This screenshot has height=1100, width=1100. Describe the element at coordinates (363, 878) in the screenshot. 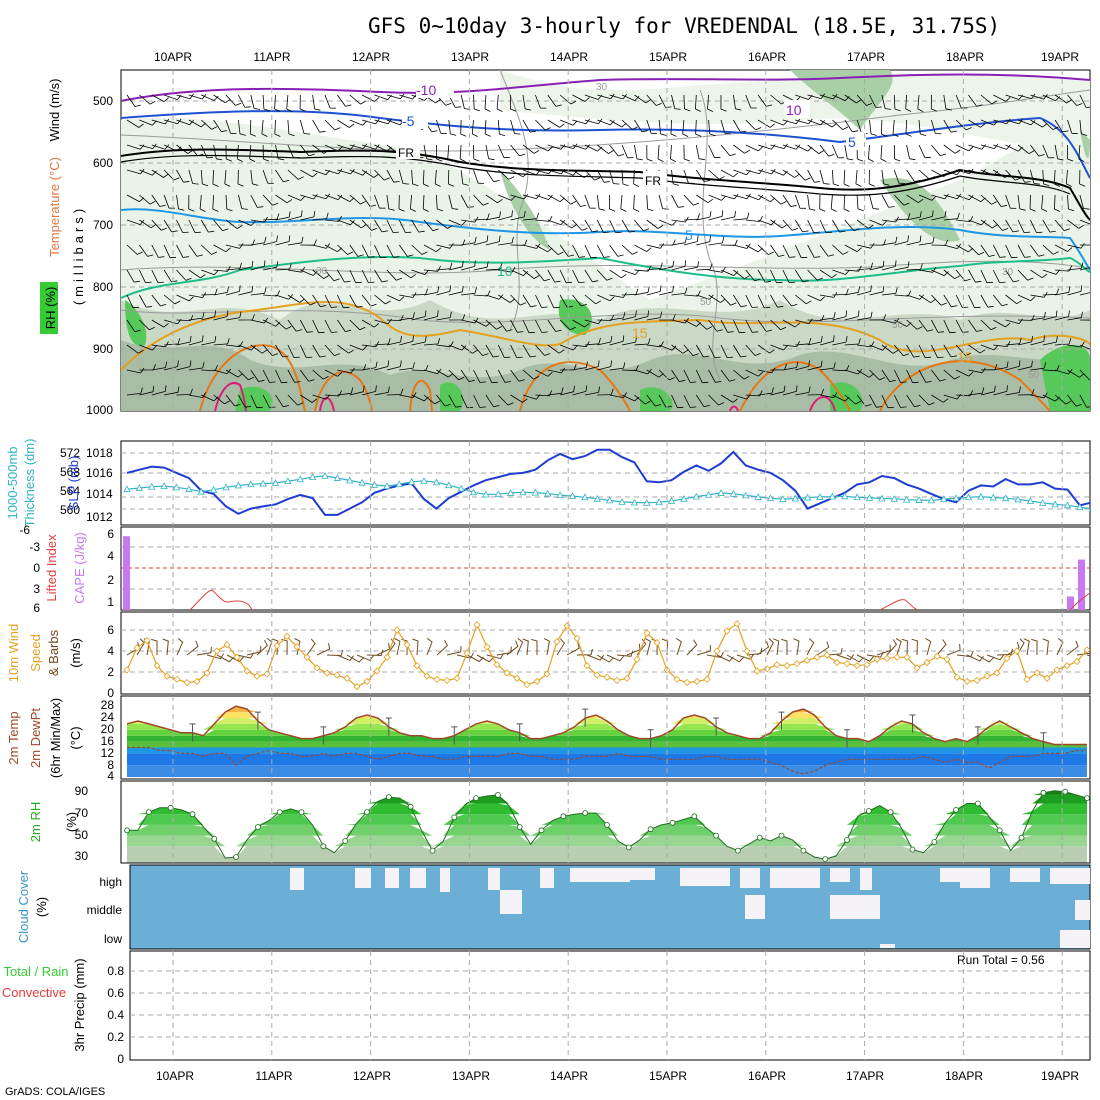

I see `cloud-clear-patch` at that location.